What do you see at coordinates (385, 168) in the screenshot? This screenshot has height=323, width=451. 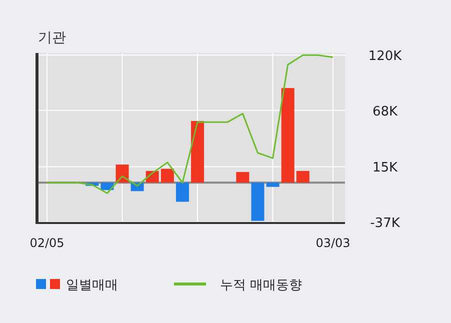 I see `y-tick-label: 15K` at bounding box center [385, 168].